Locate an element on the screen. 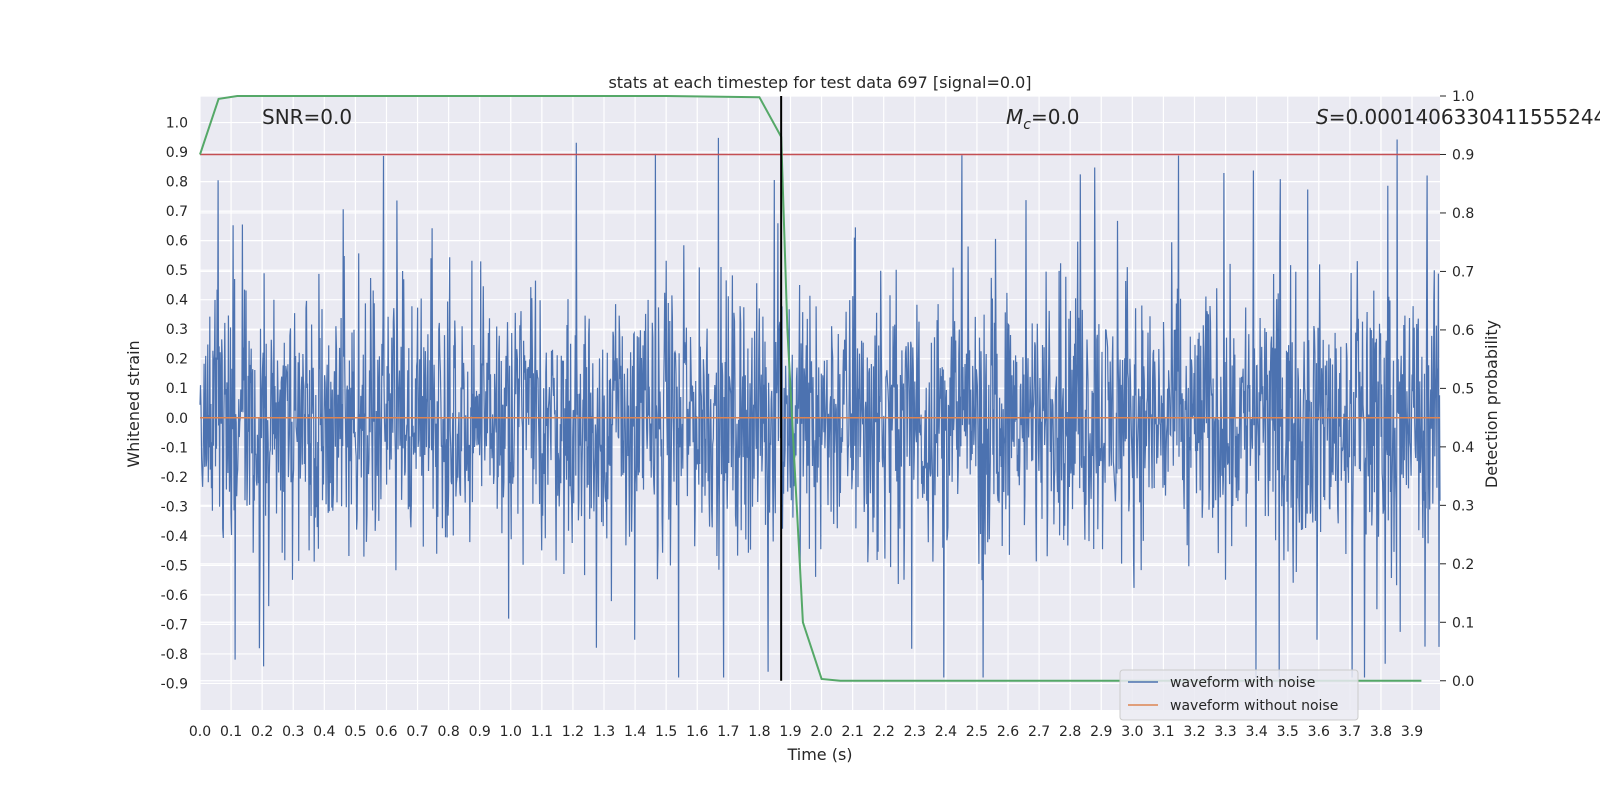 The height and width of the screenshot is (805, 1600). y2-tick-labels: 1.0 0.9 0.8 0.7 0.6 0.5 0.4 0.3 0.2 0.1 0.0 is located at coordinates (1457, 389).